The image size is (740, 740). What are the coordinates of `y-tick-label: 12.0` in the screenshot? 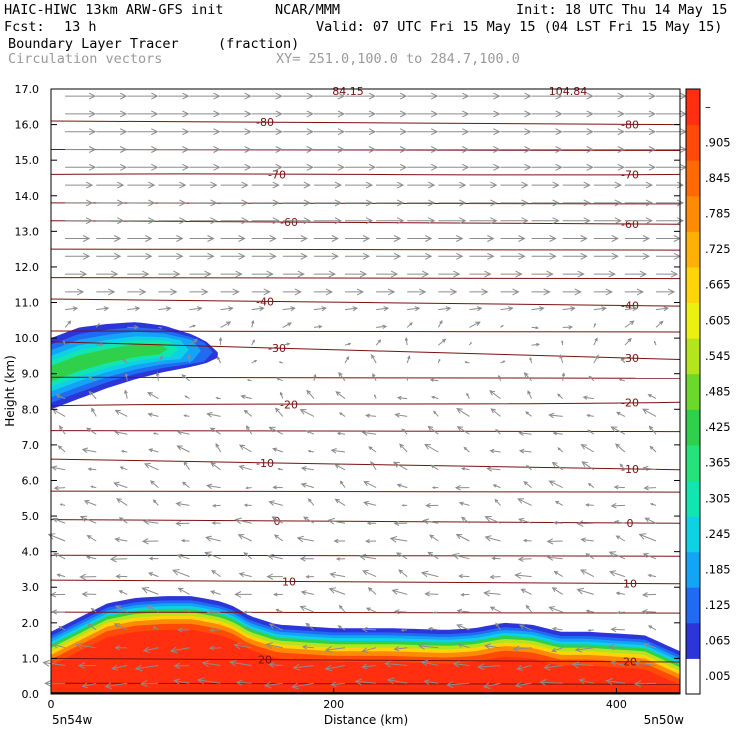 It's located at (27, 267).